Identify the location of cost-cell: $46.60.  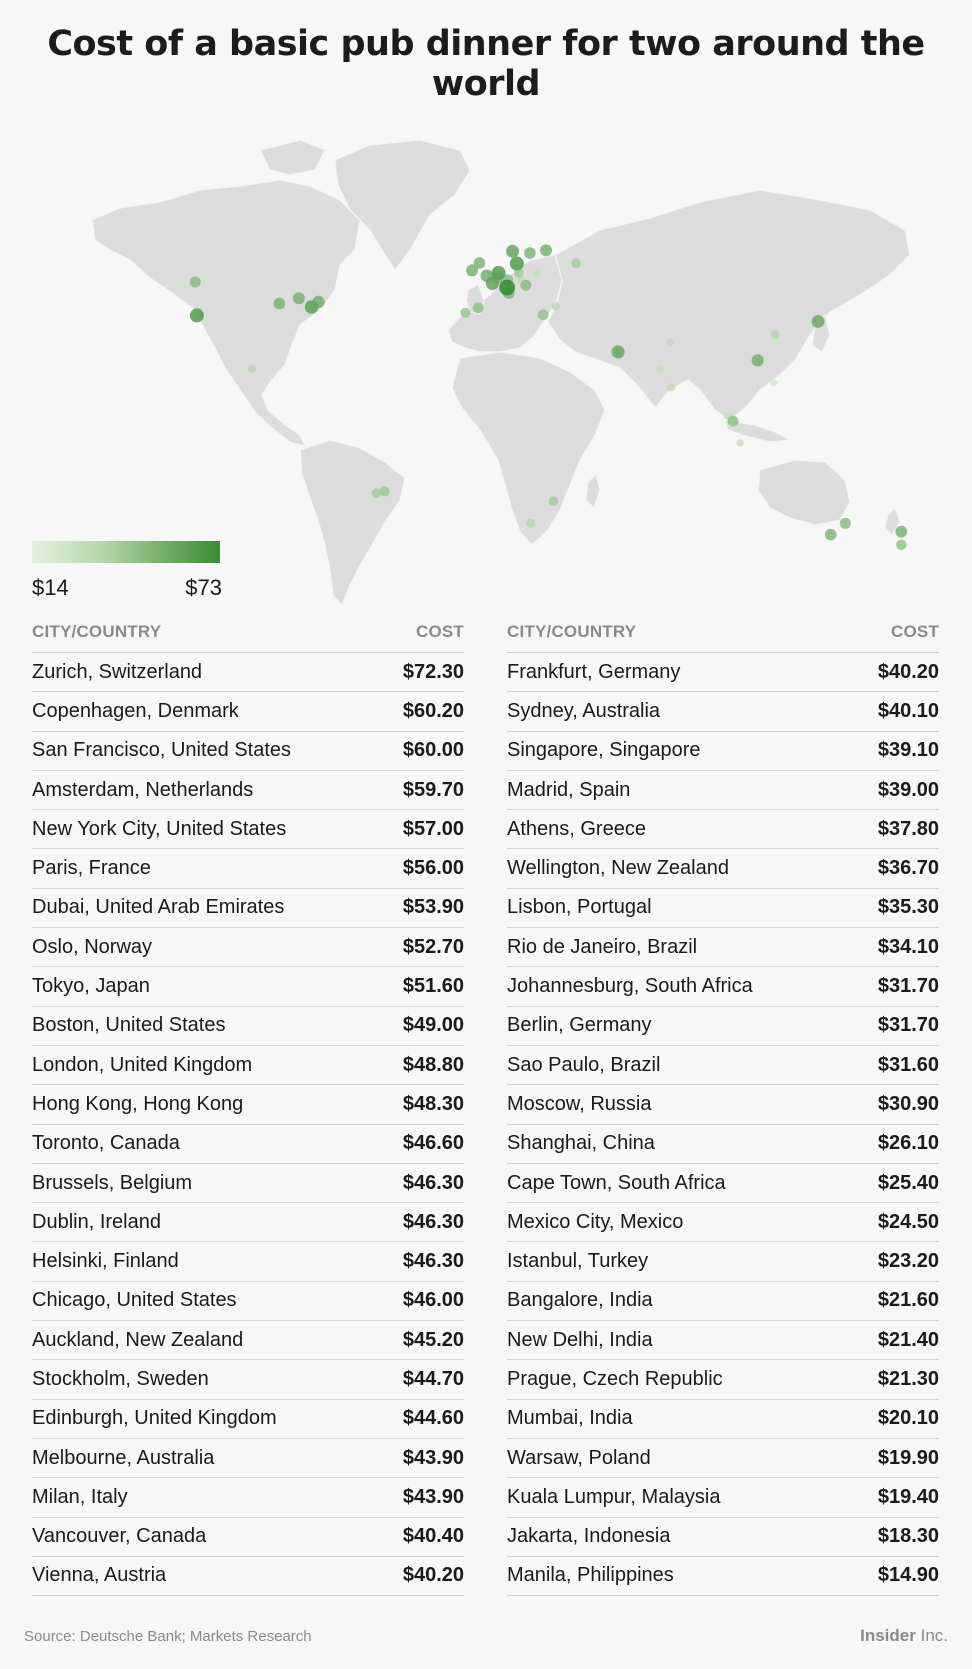
(433, 1143).